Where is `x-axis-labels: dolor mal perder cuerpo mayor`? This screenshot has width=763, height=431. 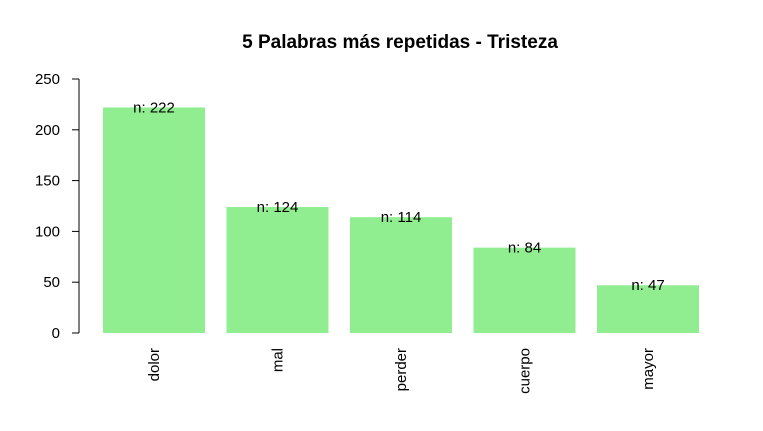
x-axis-labels: dolor mal perder cuerpo mayor is located at coordinates (401, 371).